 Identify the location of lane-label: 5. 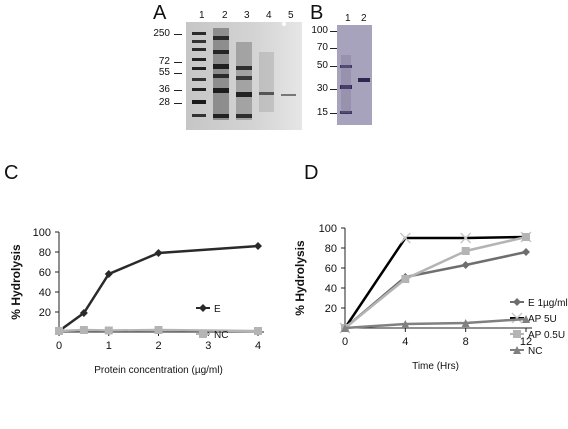
(291, 15).